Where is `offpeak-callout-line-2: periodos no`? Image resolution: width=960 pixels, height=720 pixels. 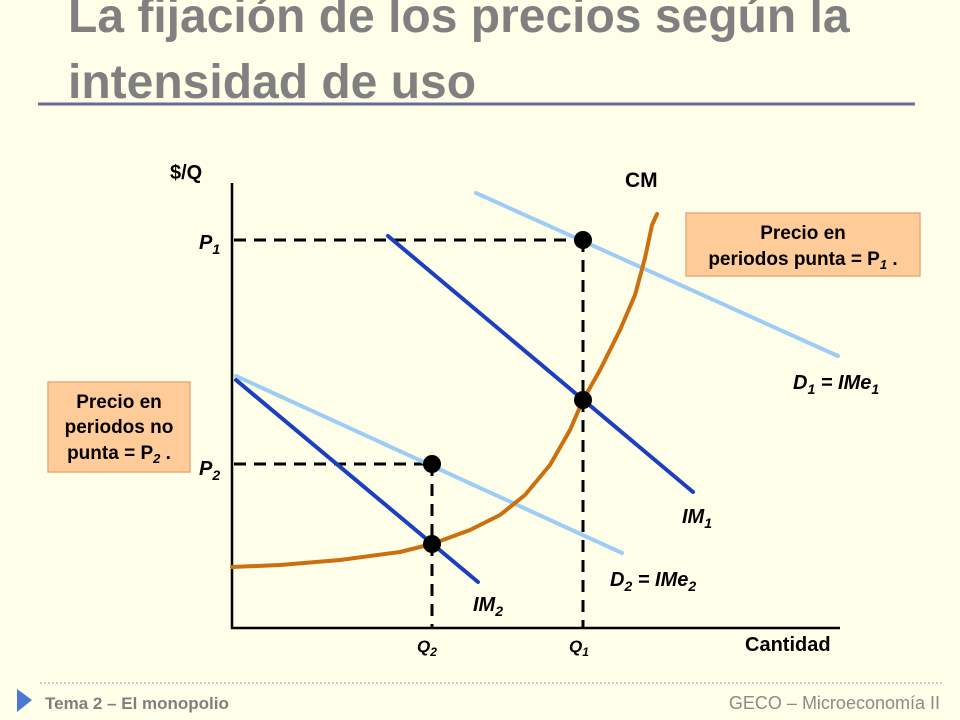
offpeak-callout-line-2: periodos no is located at coordinates (119, 427).